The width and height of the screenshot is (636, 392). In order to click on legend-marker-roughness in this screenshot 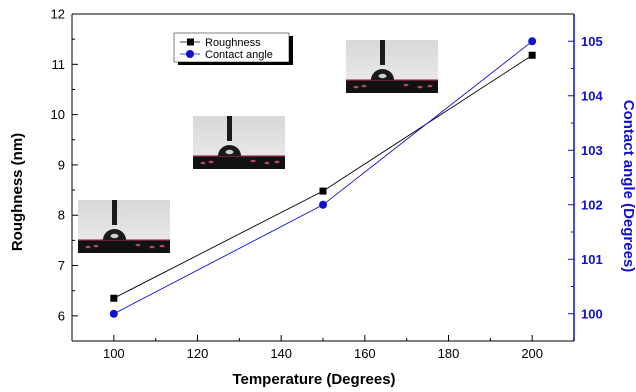, I will do `click(190, 42)`.